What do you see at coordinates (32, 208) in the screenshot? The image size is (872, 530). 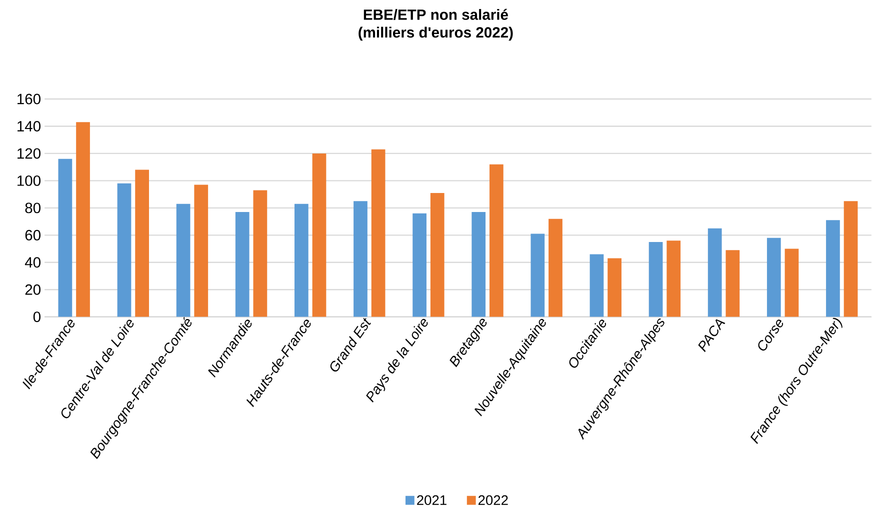 I see `y-tick-label: 80` at bounding box center [32, 208].